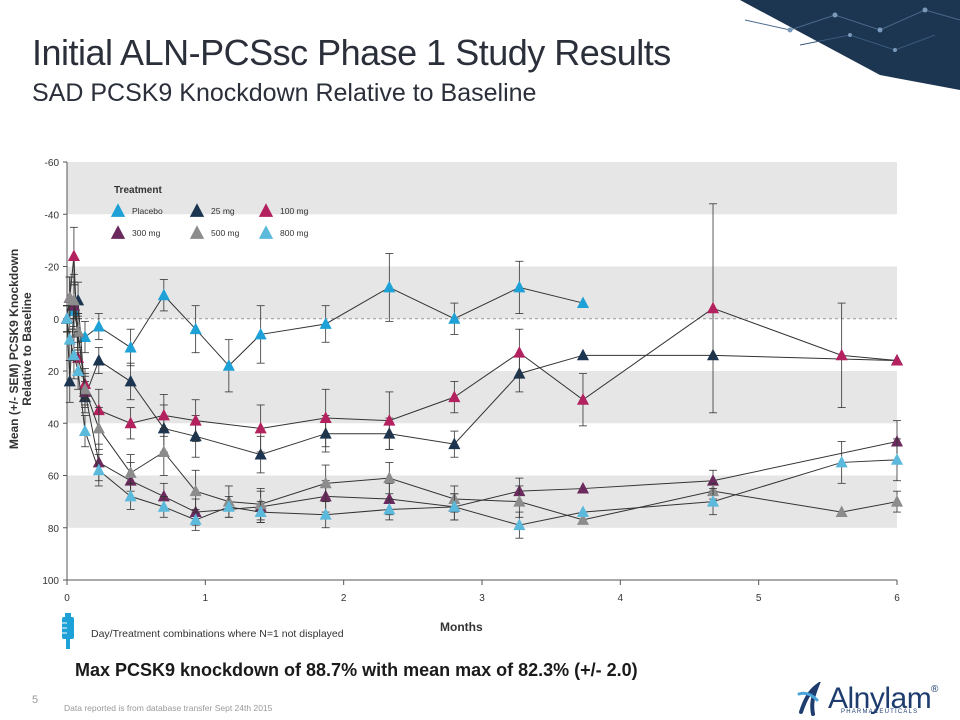  What do you see at coordinates (225, 233) in the screenshot?
I see `legend-label: 500 mg` at bounding box center [225, 233].